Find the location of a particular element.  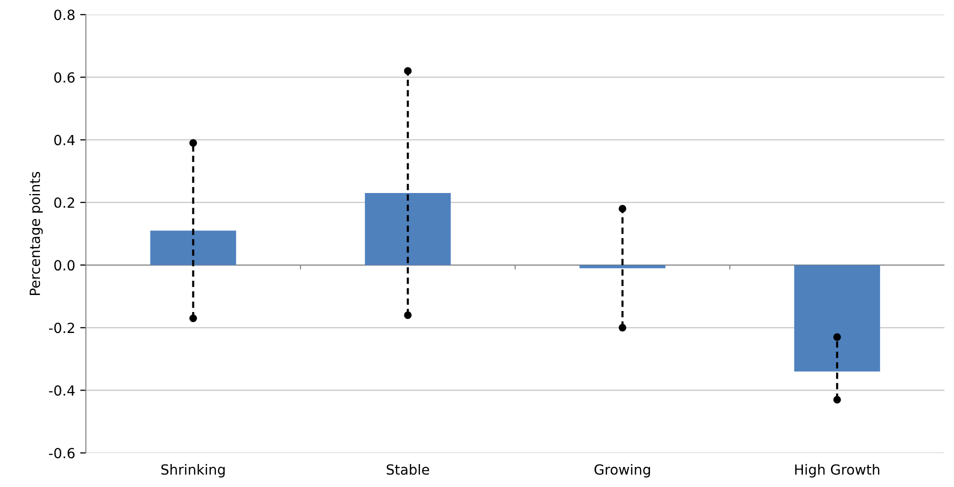

x-tick-label: Stable is located at coordinates (408, 469).